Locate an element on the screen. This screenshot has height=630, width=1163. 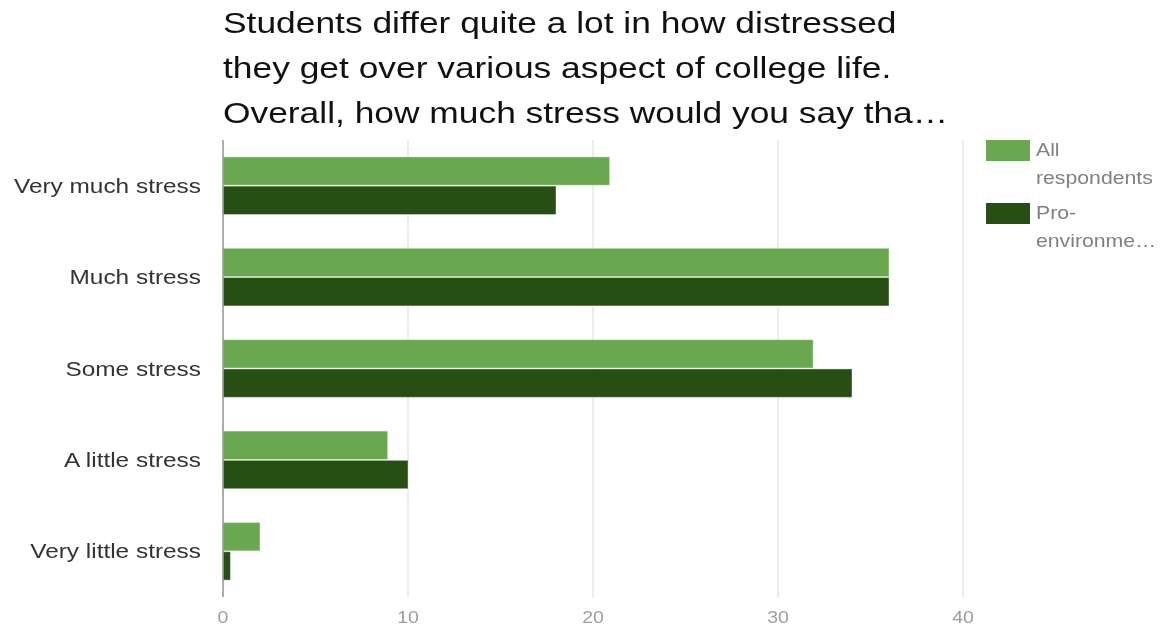
legend-label: All respondents is located at coordinates (1094, 163).